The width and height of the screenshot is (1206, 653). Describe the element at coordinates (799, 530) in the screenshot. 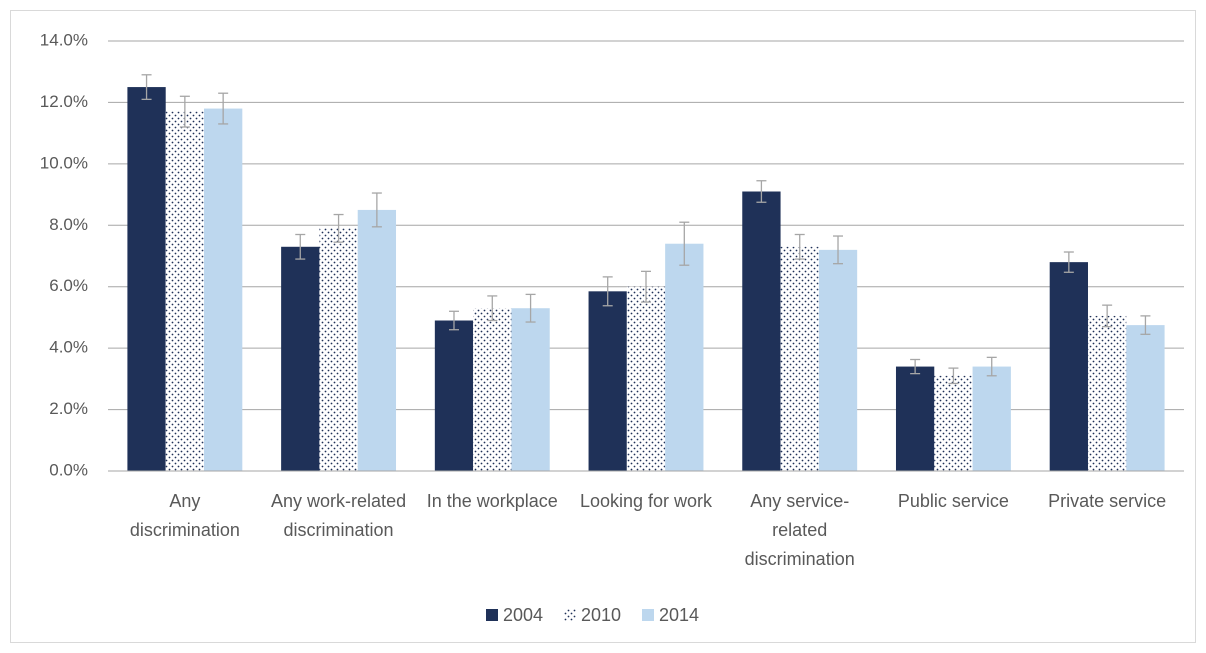

I see `x-tick-label: Any service-related discrimination` at that location.